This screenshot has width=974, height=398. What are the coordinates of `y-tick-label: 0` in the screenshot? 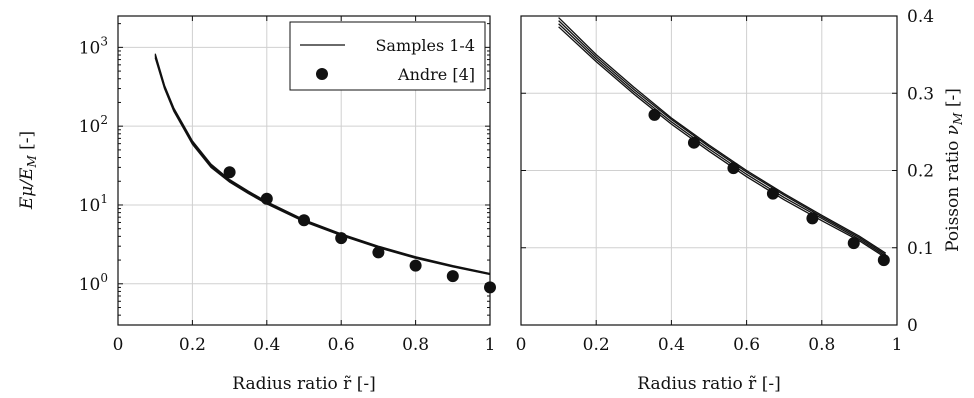 It's located at (912, 326).